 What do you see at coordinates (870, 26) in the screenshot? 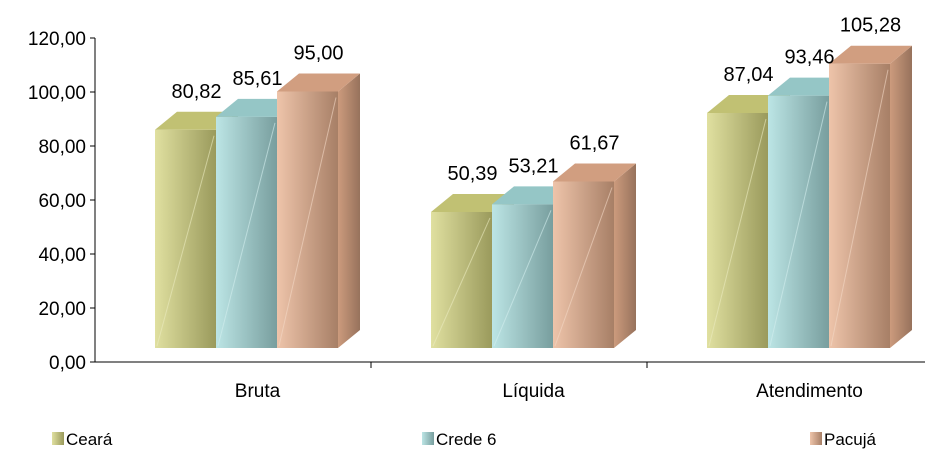
I see `data-label: 105,28` at bounding box center [870, 26].